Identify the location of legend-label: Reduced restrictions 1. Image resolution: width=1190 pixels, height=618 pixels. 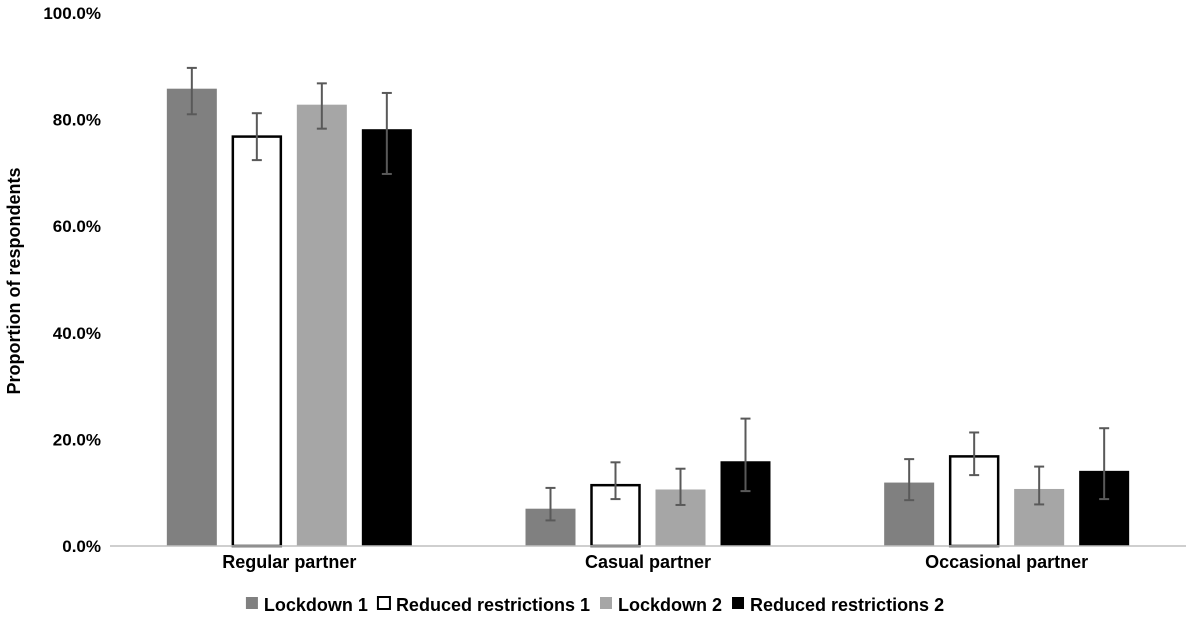
(493, 605).